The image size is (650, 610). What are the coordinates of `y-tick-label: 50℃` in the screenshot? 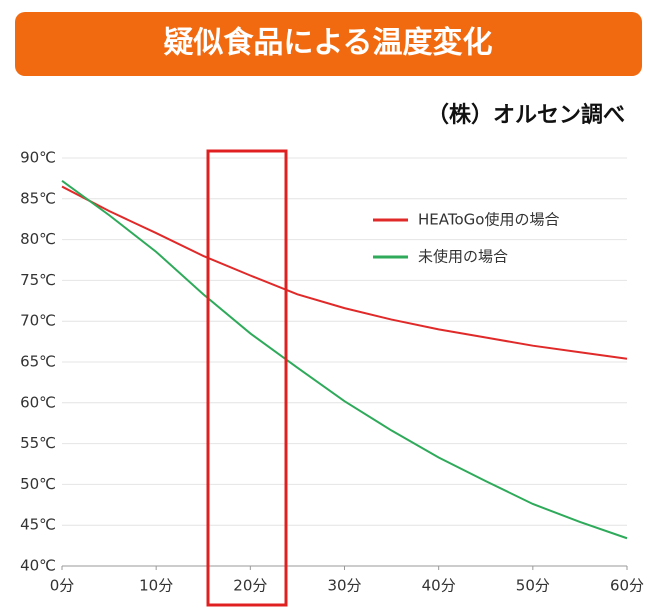 It's located at (38, 484).